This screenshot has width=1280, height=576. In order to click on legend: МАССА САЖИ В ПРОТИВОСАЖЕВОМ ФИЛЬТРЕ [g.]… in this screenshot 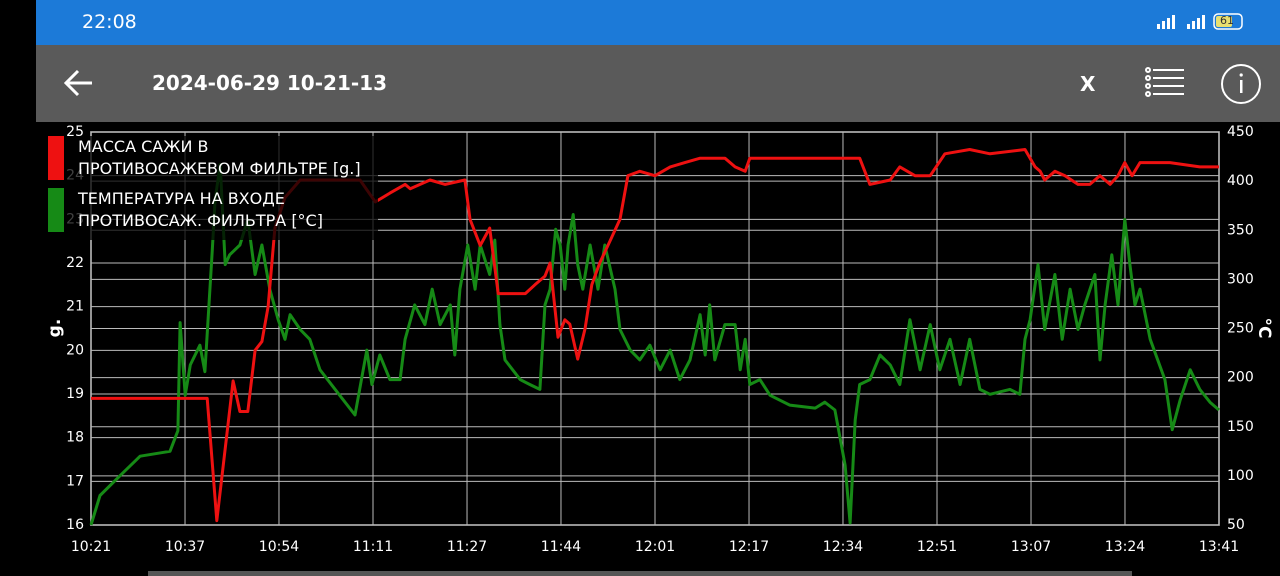, I will do `click(213, 188)`.